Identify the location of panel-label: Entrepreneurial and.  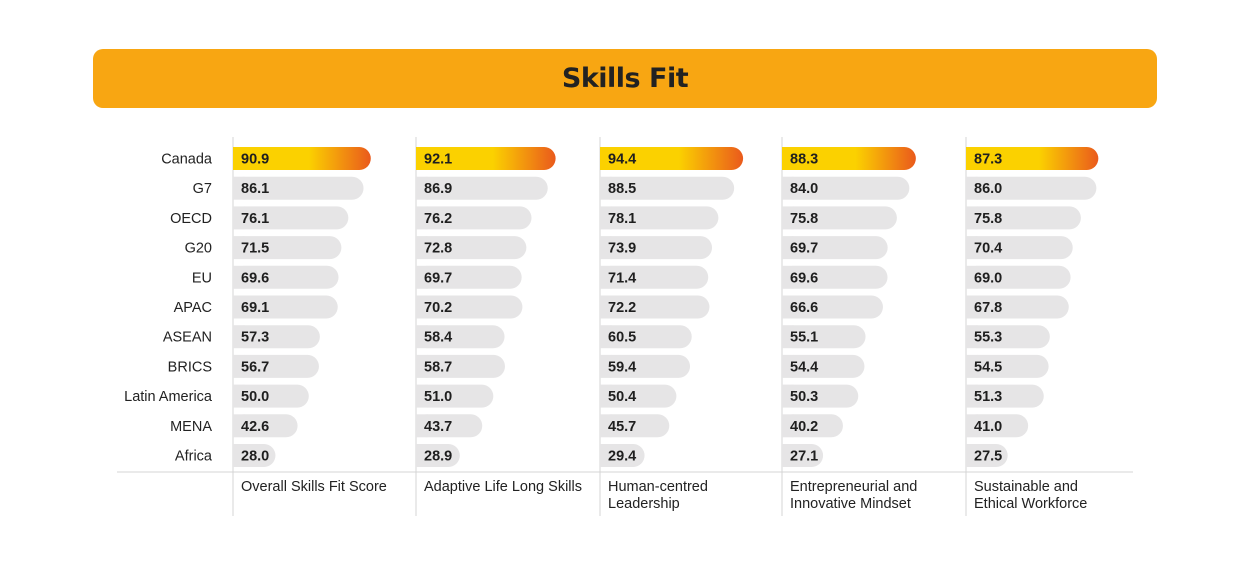
(853, 487).